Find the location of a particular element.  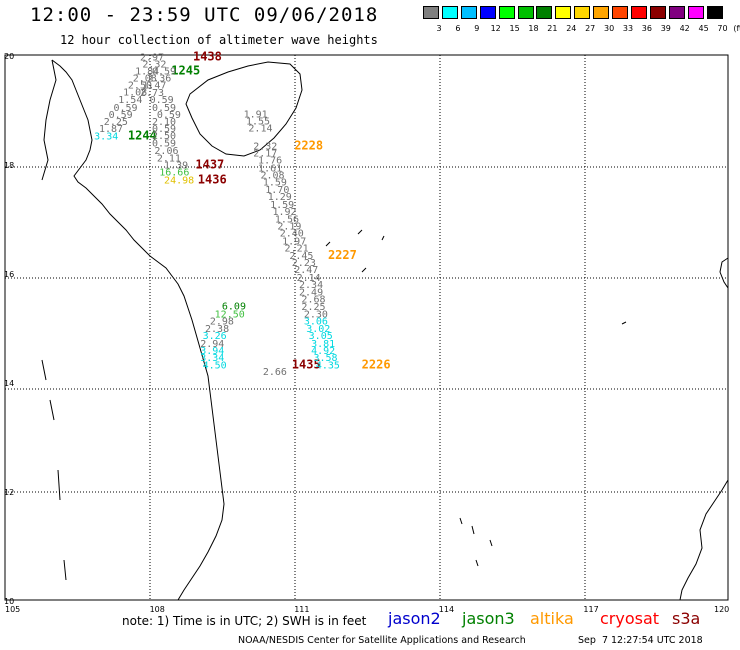

pass-time-label: 1438 is located at coordinates (207, 57).